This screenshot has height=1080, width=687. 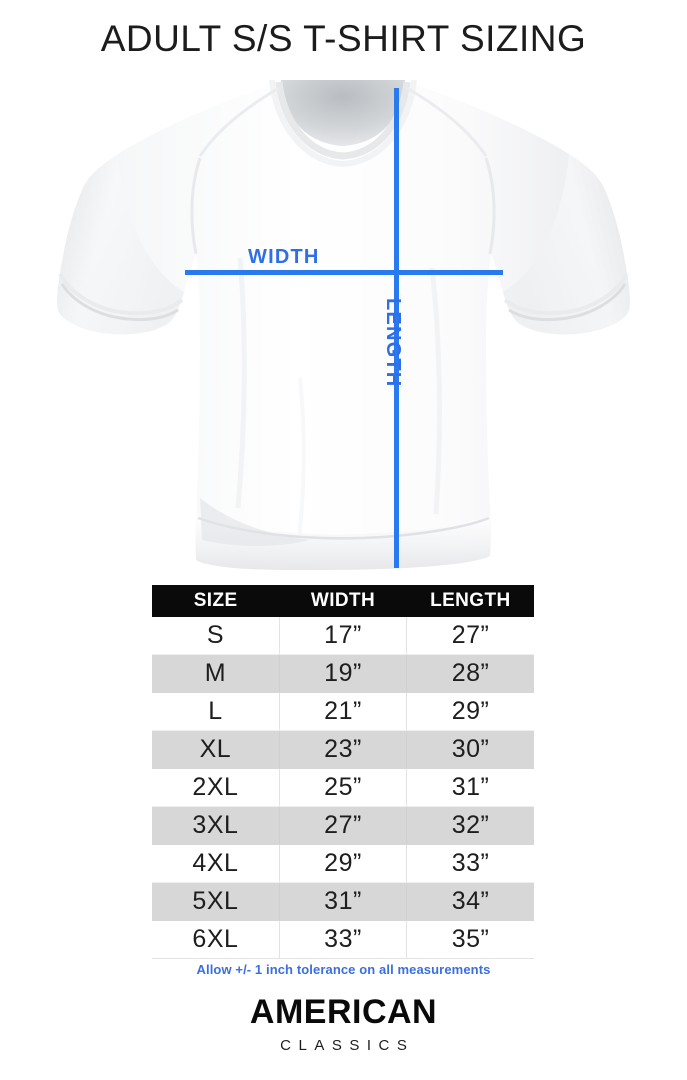 What do you see at coordinates (470, 863) in the screenshot?
I see `cell-length: 33”` at bounding box center [470, 863].